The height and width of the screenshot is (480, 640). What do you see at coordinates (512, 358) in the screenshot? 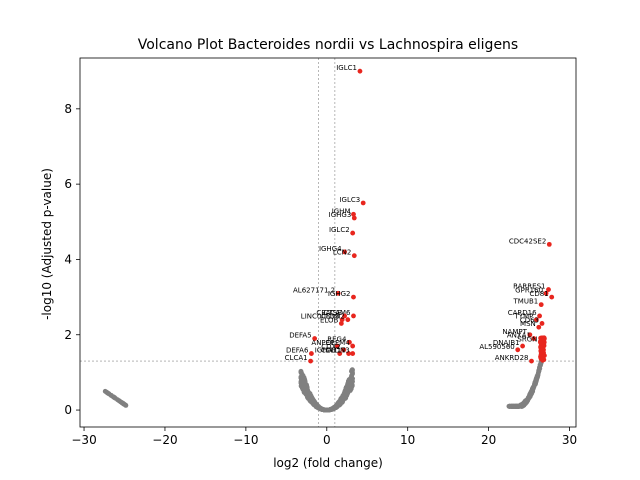
I see `gene-label: ANKRD28` at bounding box center [512, 358].